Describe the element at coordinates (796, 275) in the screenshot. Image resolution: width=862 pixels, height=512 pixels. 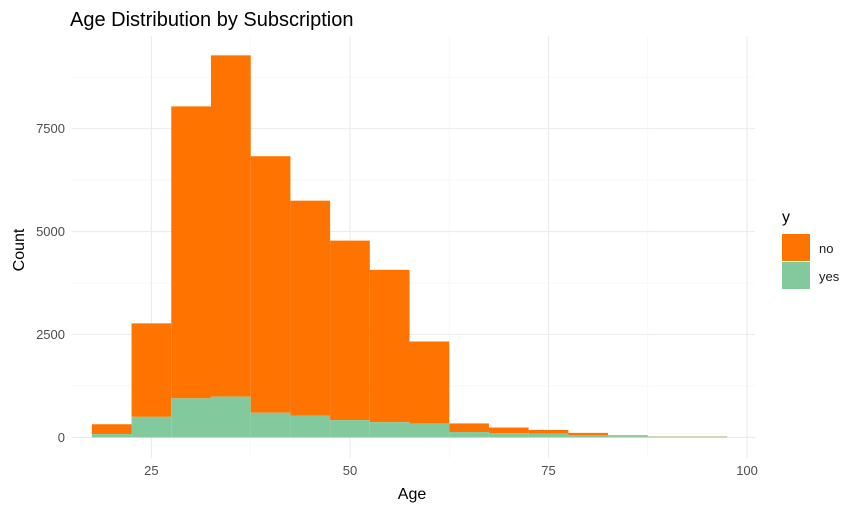
I see `legend-swatch-yes` at that location.